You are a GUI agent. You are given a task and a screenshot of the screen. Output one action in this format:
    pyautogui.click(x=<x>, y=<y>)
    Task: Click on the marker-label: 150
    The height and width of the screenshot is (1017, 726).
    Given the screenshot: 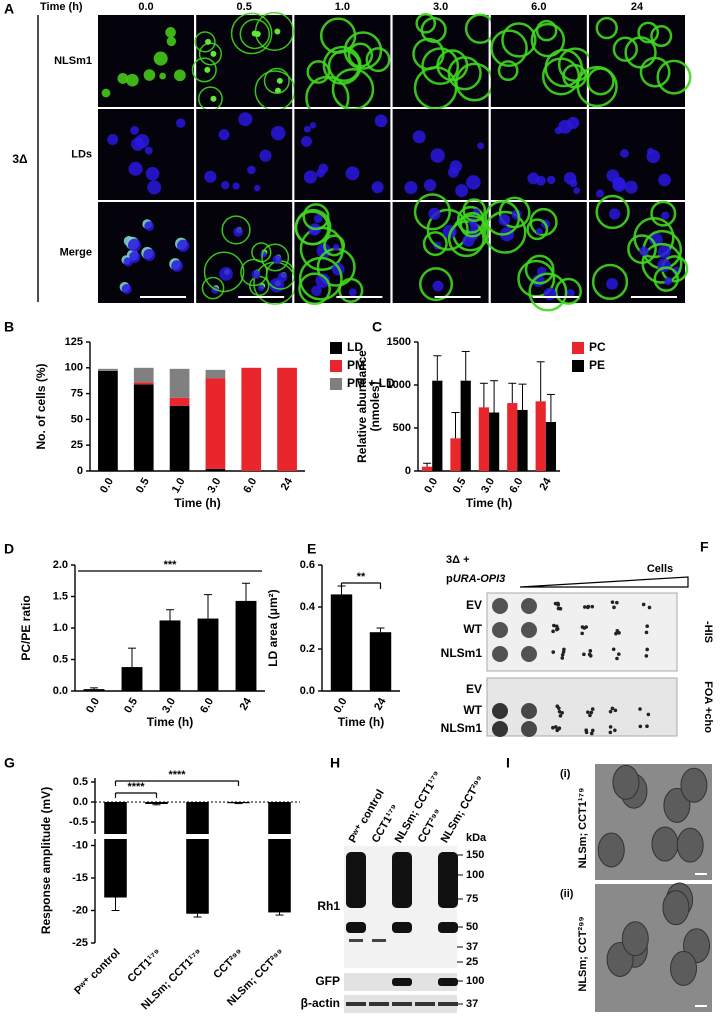 What is the action you would take?
    pyautogui.click(x=475, y=855)
    